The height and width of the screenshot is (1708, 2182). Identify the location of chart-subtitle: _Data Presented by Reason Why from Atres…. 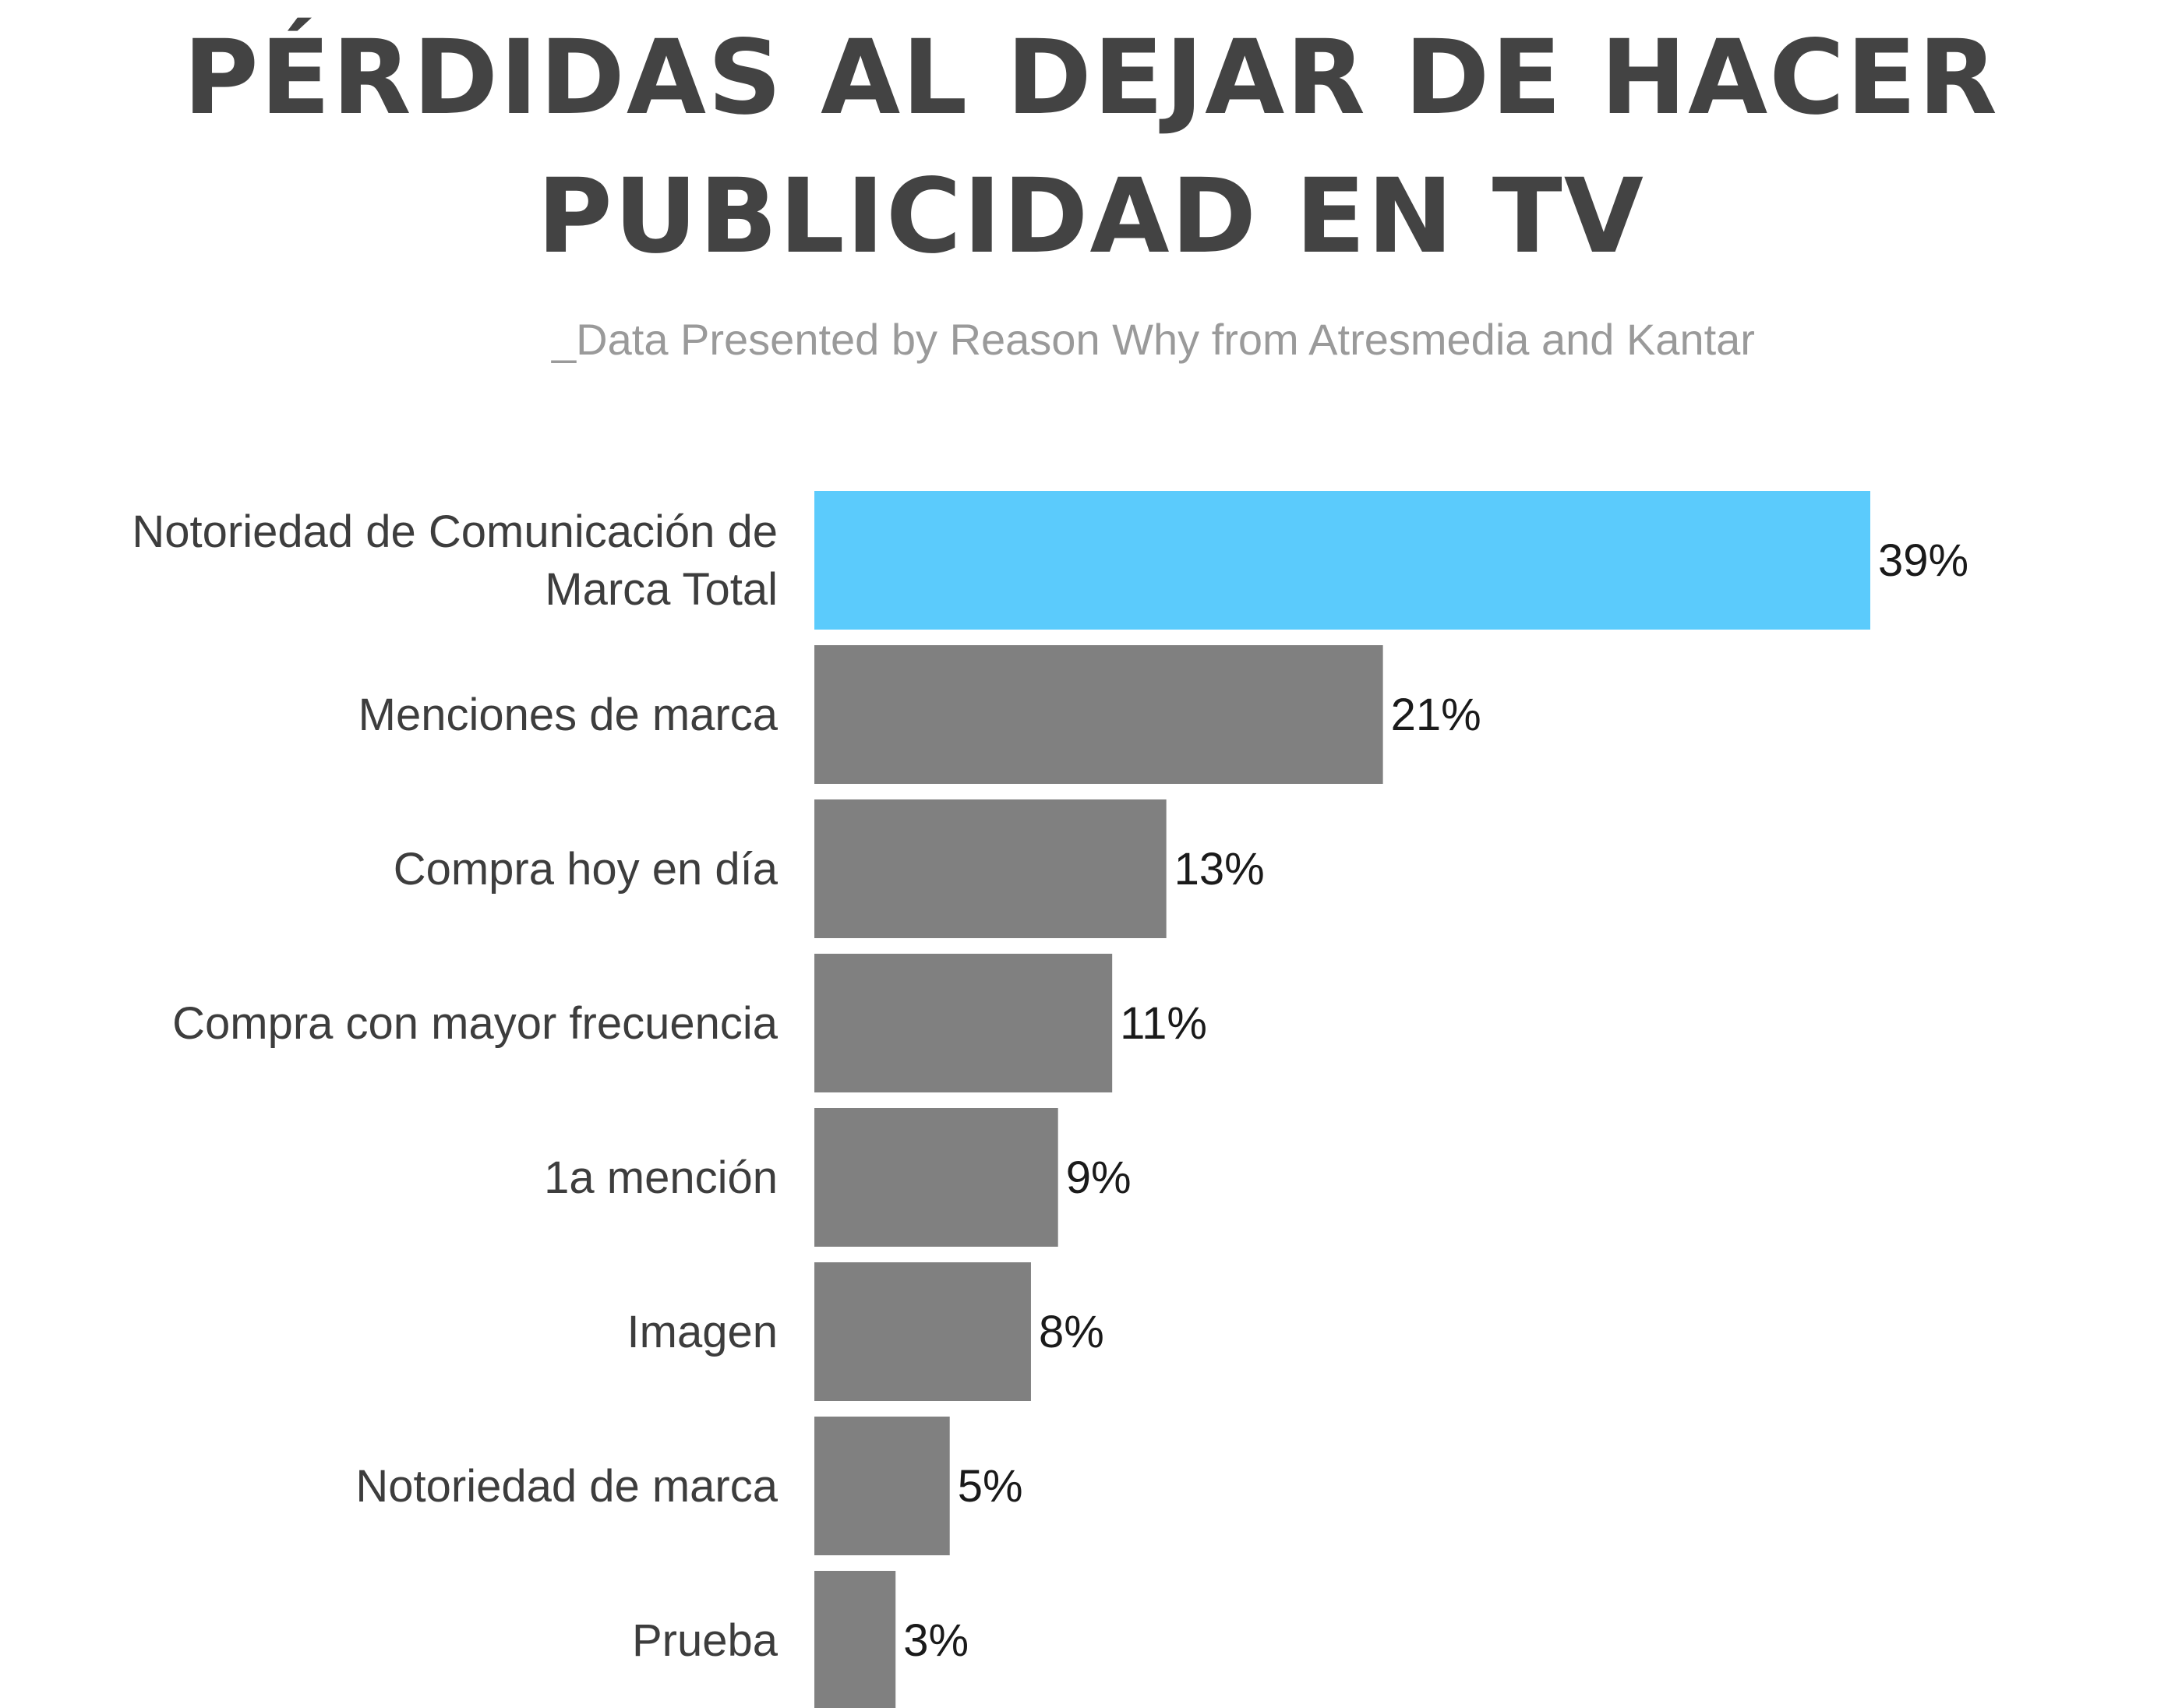
(1153, 339).